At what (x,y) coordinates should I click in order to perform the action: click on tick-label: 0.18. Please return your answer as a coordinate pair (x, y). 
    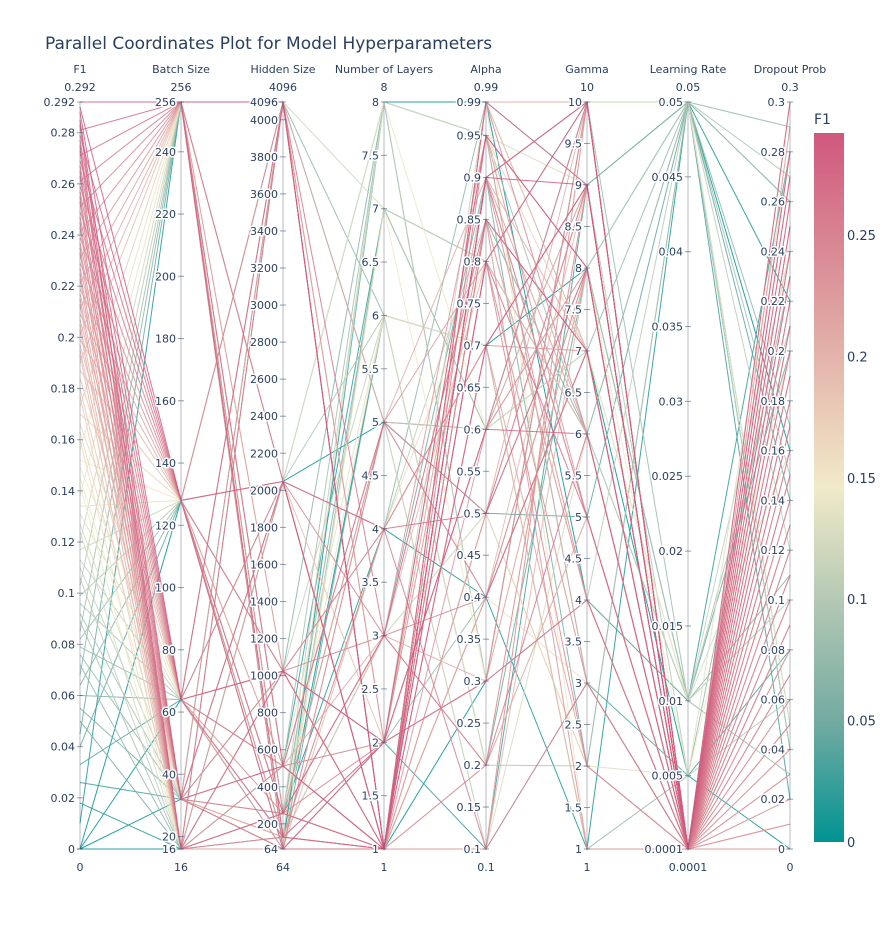
    Looking at the image, I should click on (63, 389).